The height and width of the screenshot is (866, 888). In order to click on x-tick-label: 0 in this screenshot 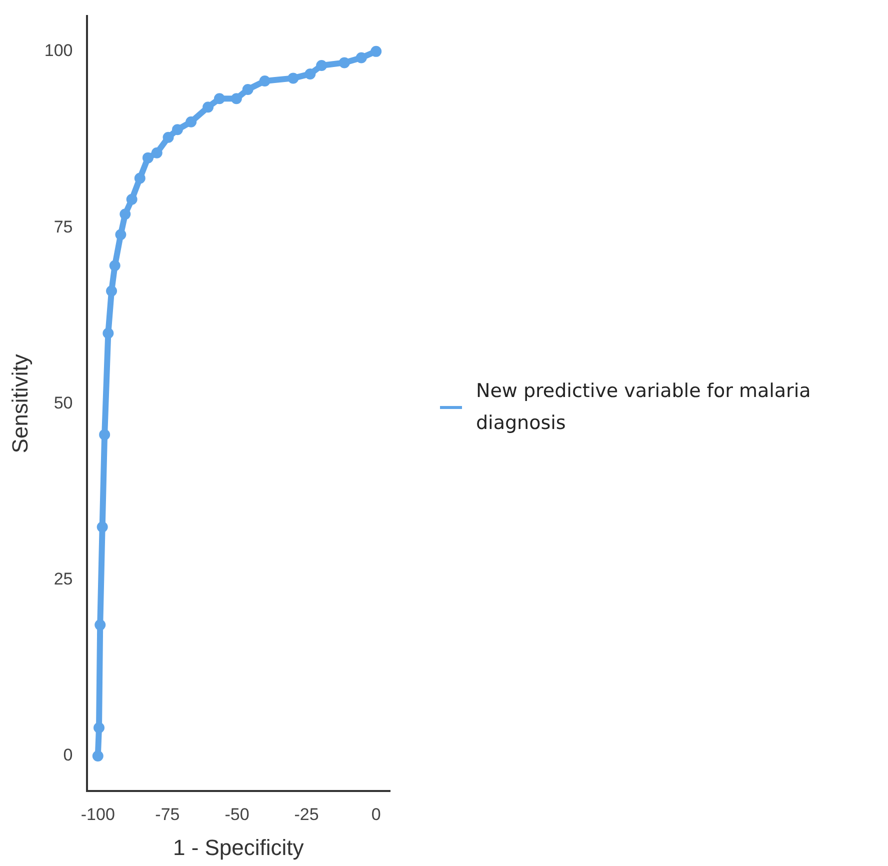, I will do `click(376, 814)`.